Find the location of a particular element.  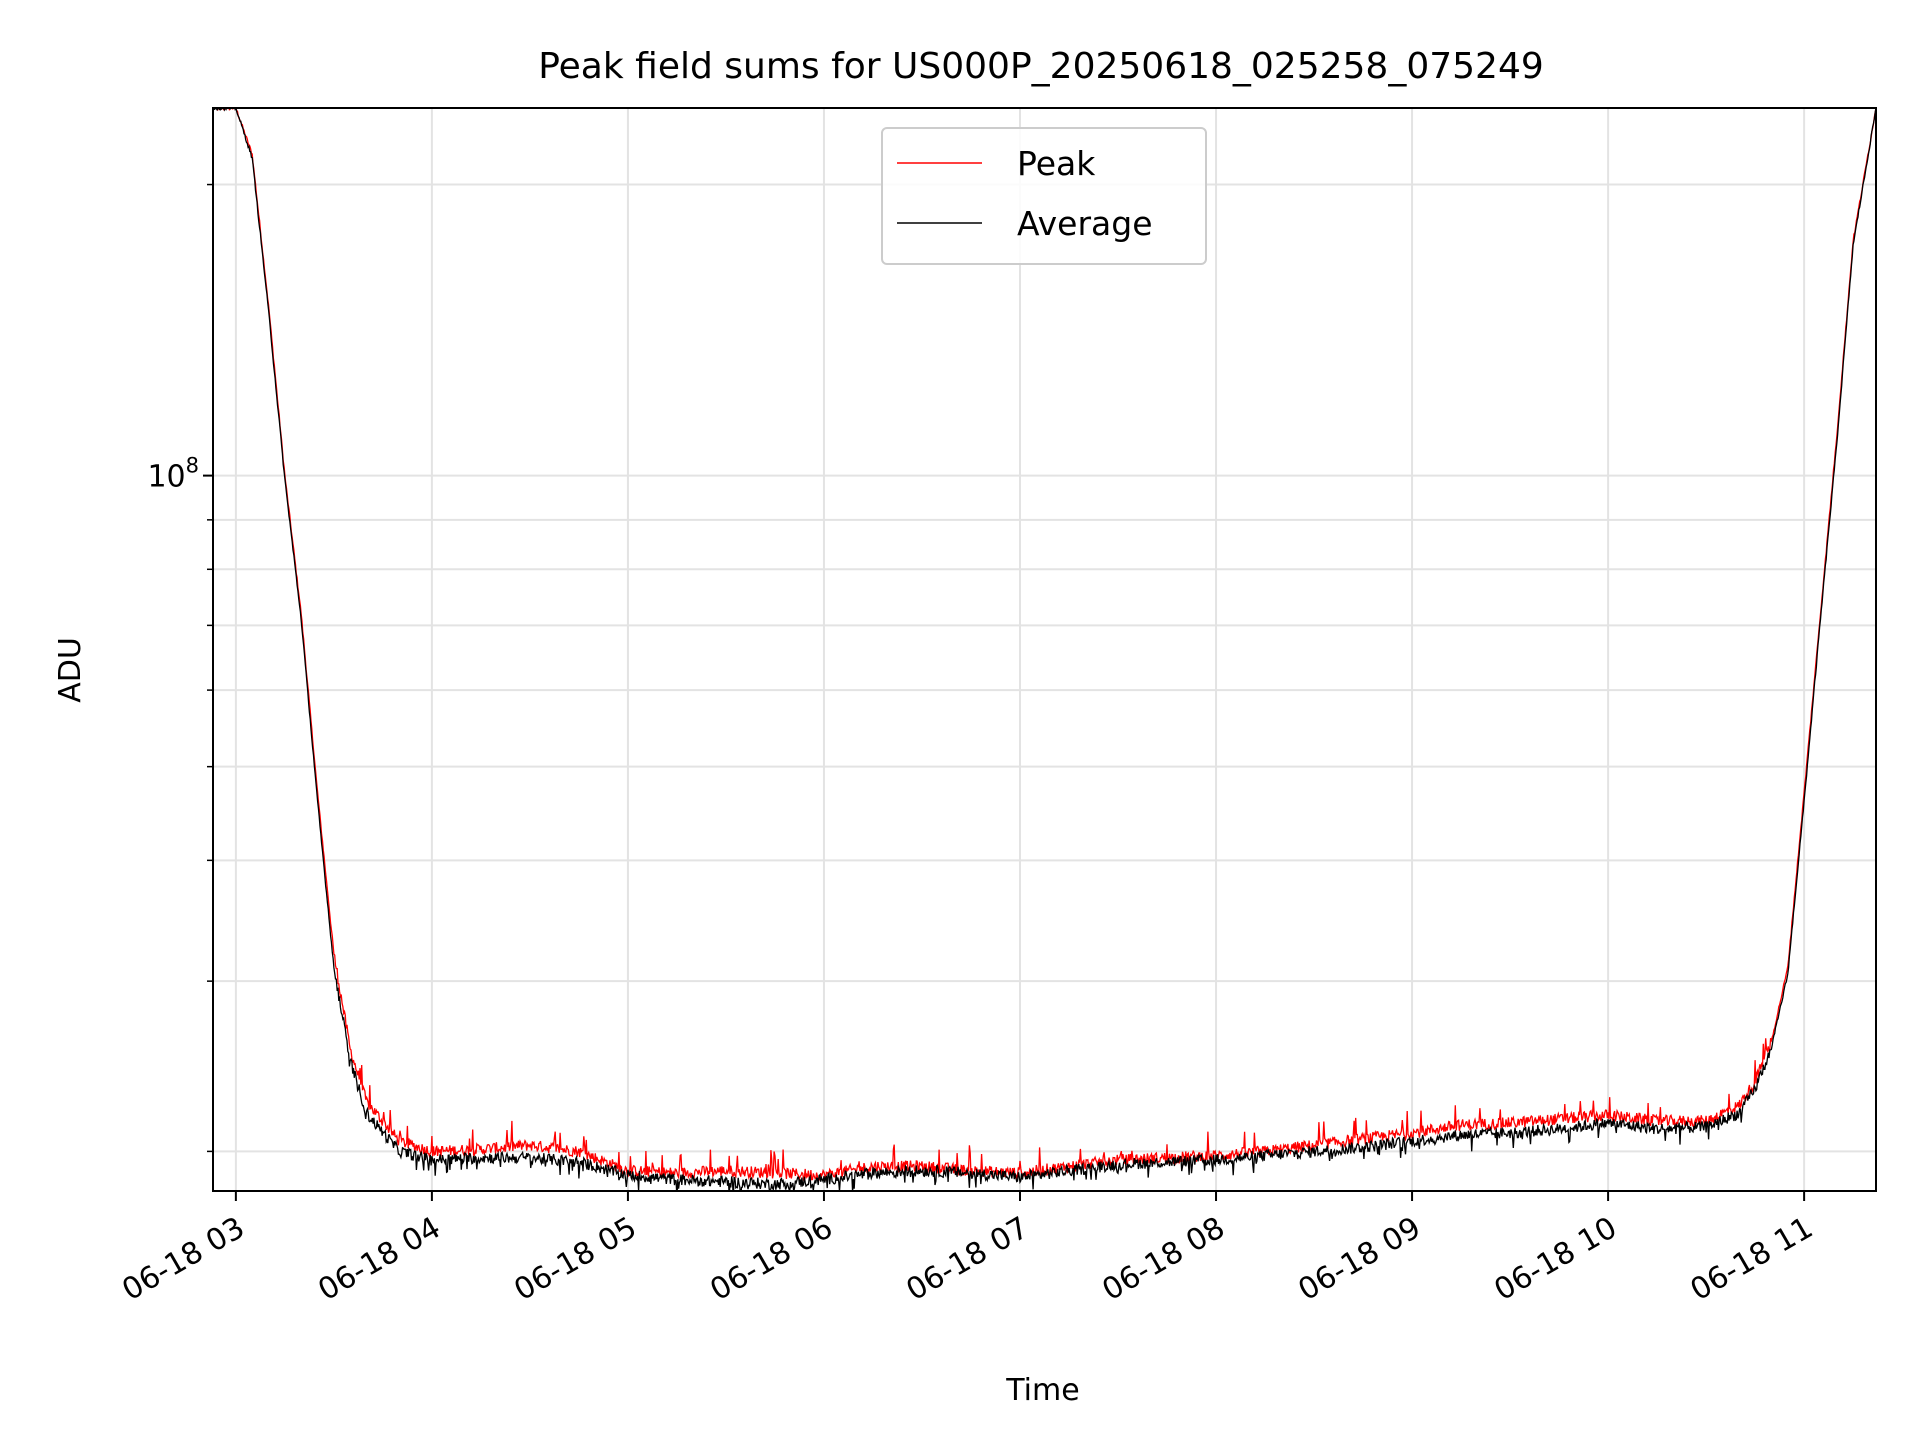

legend-label-average: Average is located at coordinates (1085, 223).